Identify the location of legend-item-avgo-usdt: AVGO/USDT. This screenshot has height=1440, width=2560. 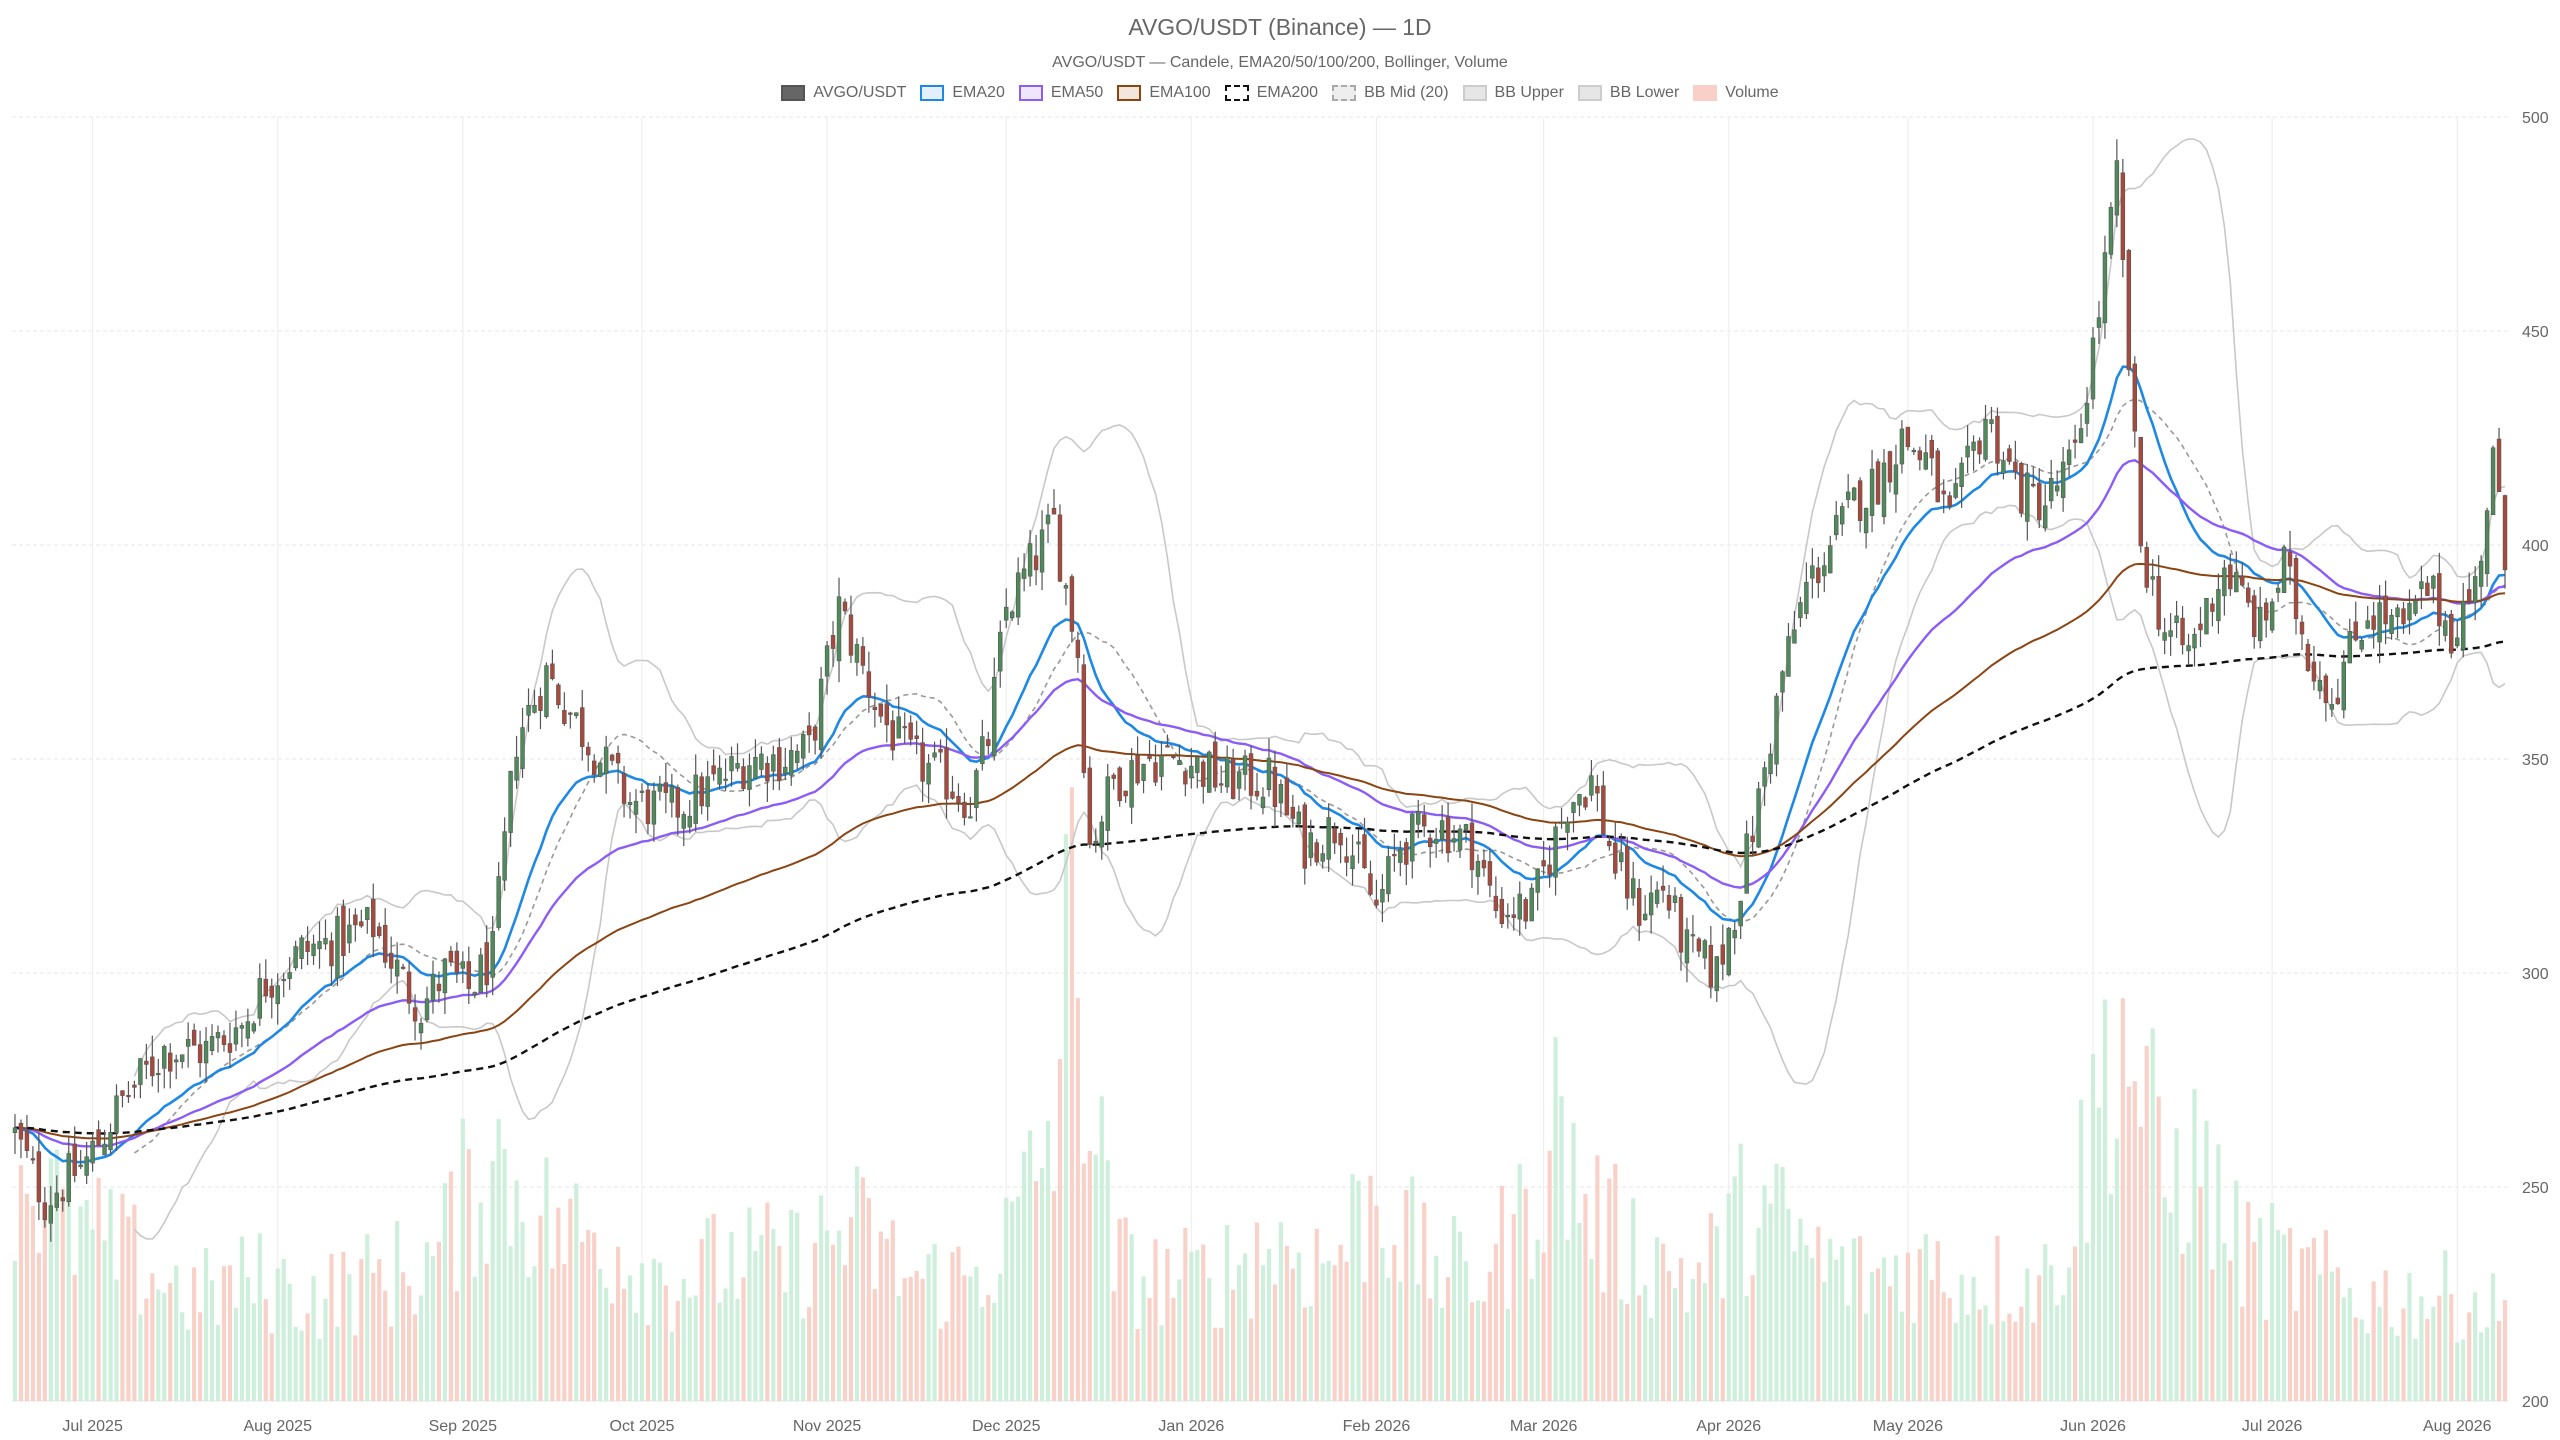
(843, 93).